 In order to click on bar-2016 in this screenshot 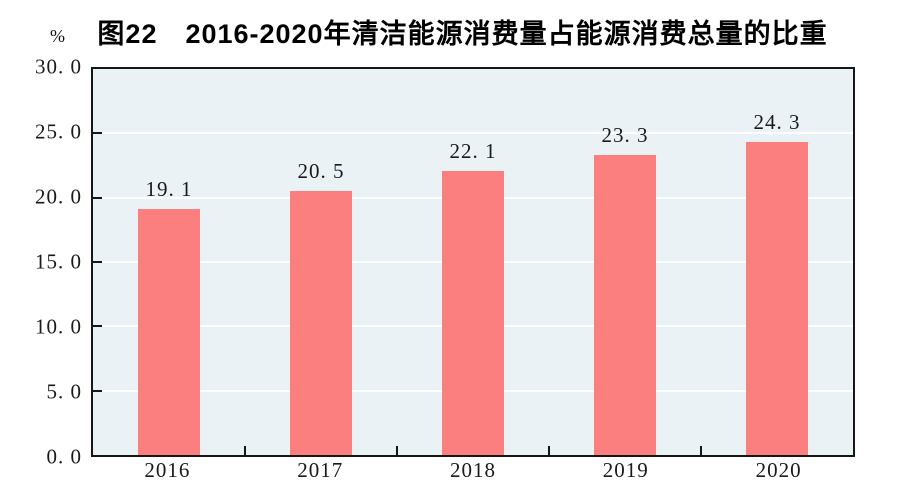, I will do `click(169, 332)`.